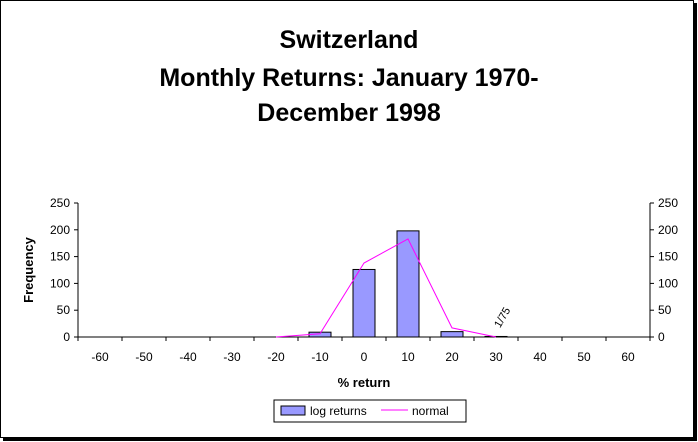 This screenshot has width=698, height=442. What do you see at coordinates (338, 411) in the screenshot?
I see `legend-label-log-returns: log returns` at bounding box center [338, 411].